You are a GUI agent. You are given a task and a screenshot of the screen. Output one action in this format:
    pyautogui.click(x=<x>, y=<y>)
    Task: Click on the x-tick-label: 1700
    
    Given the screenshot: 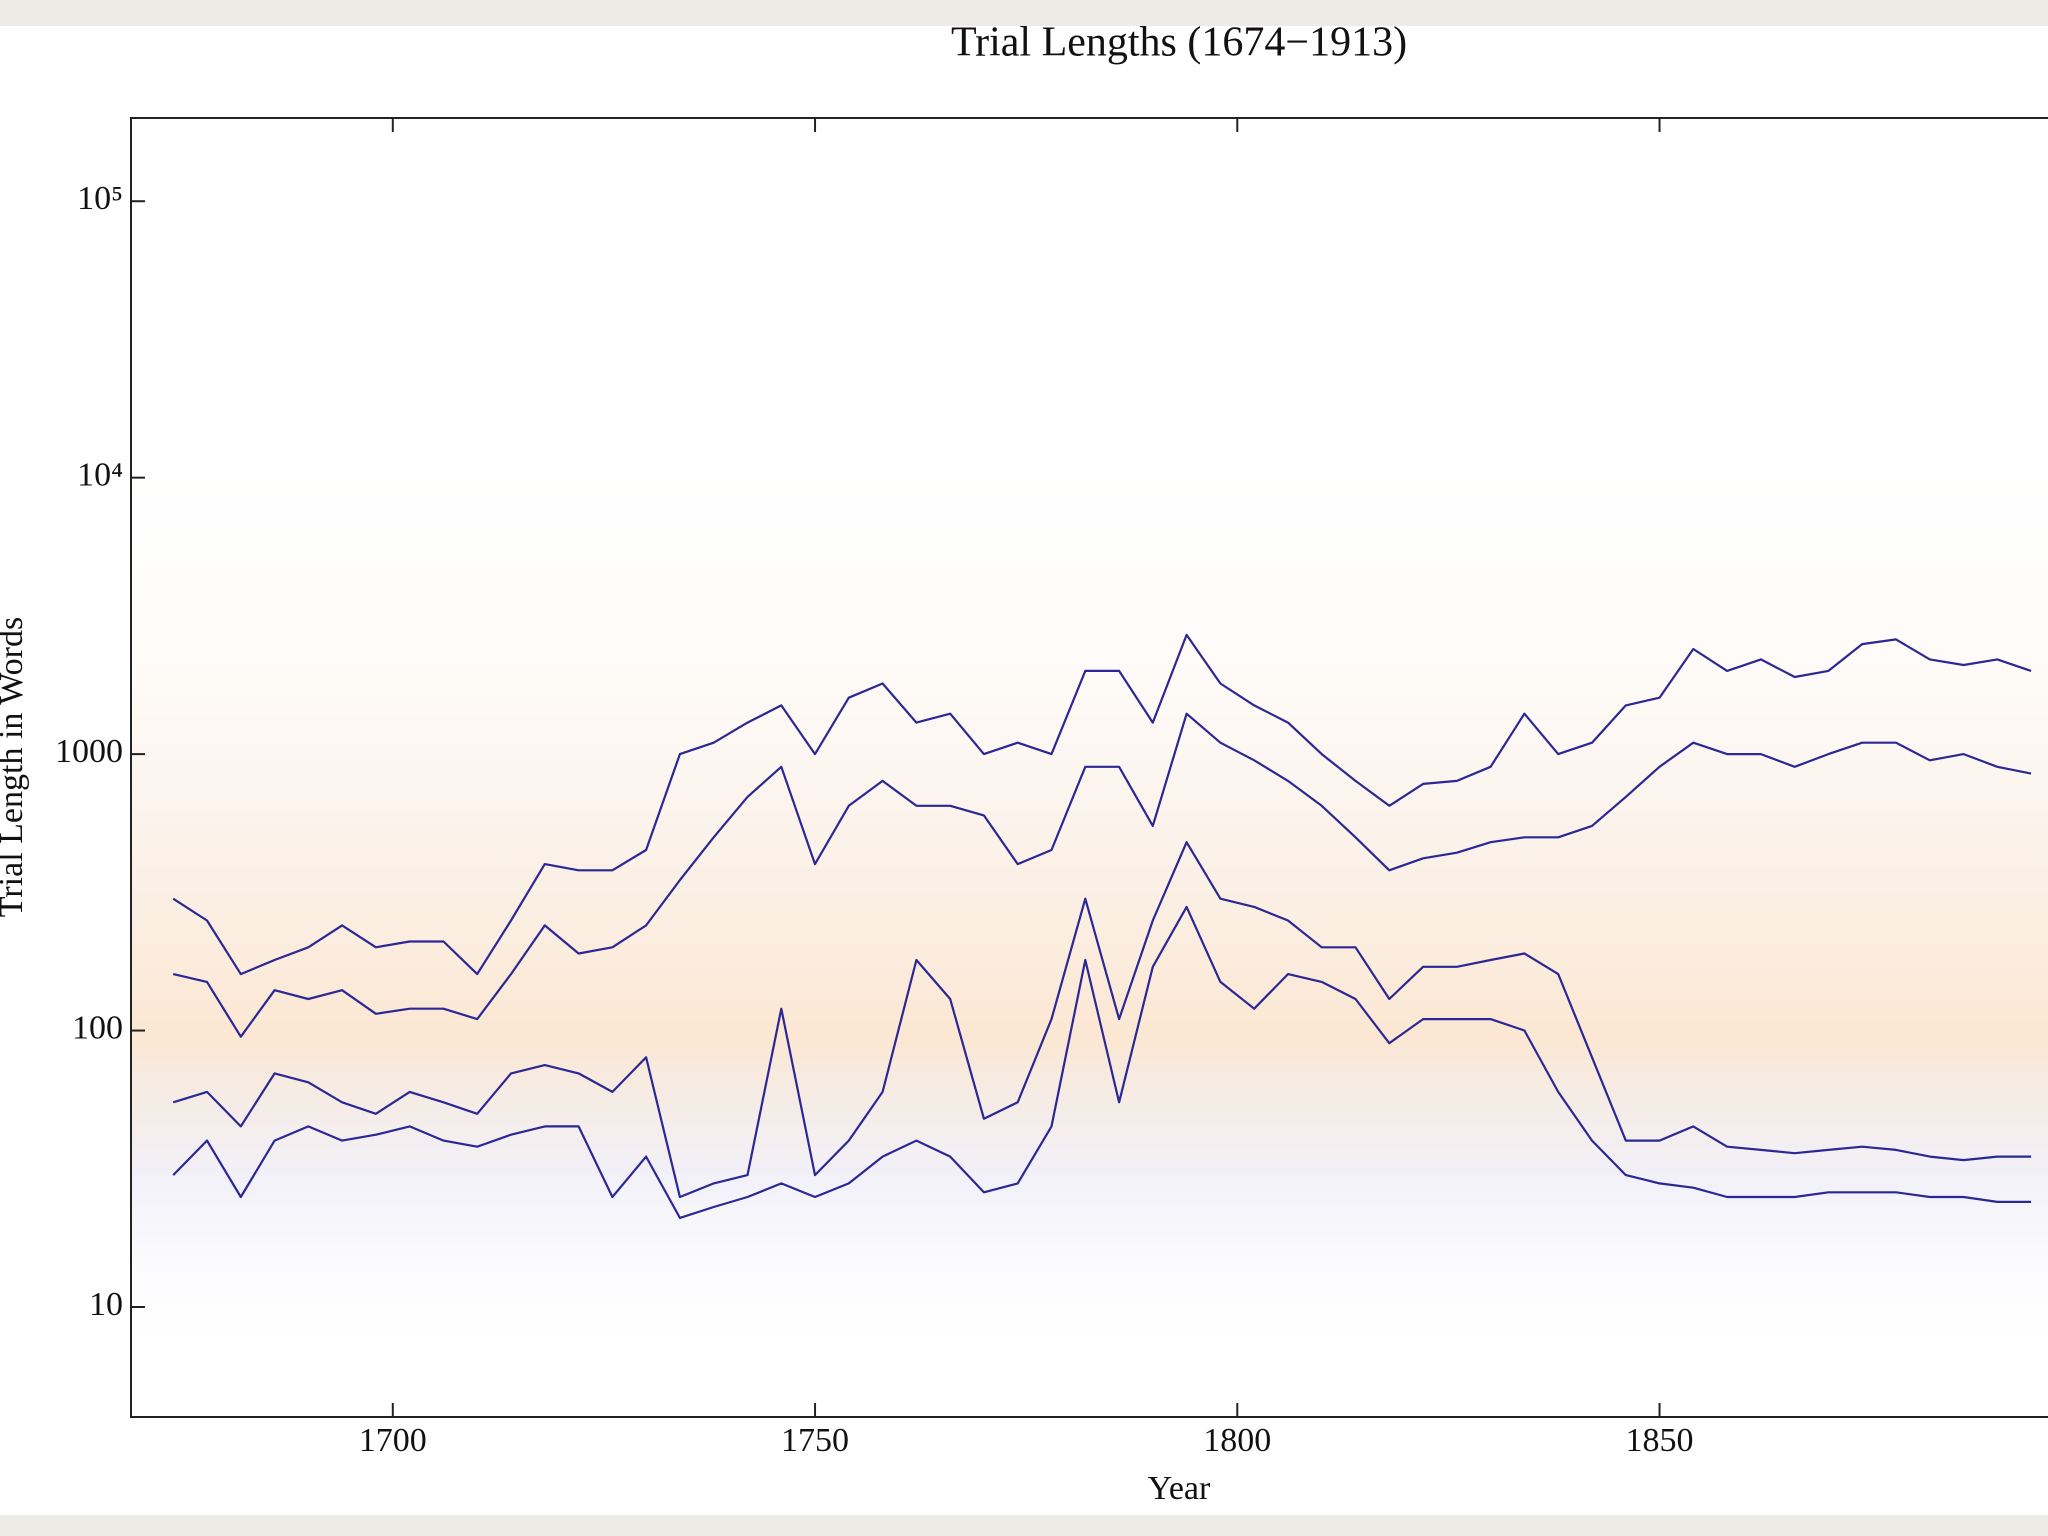 What is the action you would take?
    pyautogui.click(x=393, y=1440)
    